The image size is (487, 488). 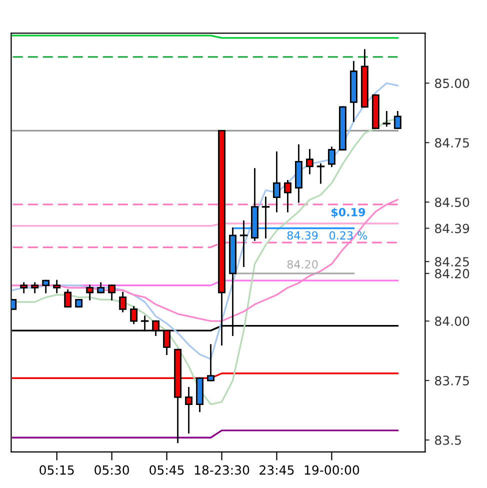 I want to click on y-tick-label: 85.00, so click(x=452, y=83).